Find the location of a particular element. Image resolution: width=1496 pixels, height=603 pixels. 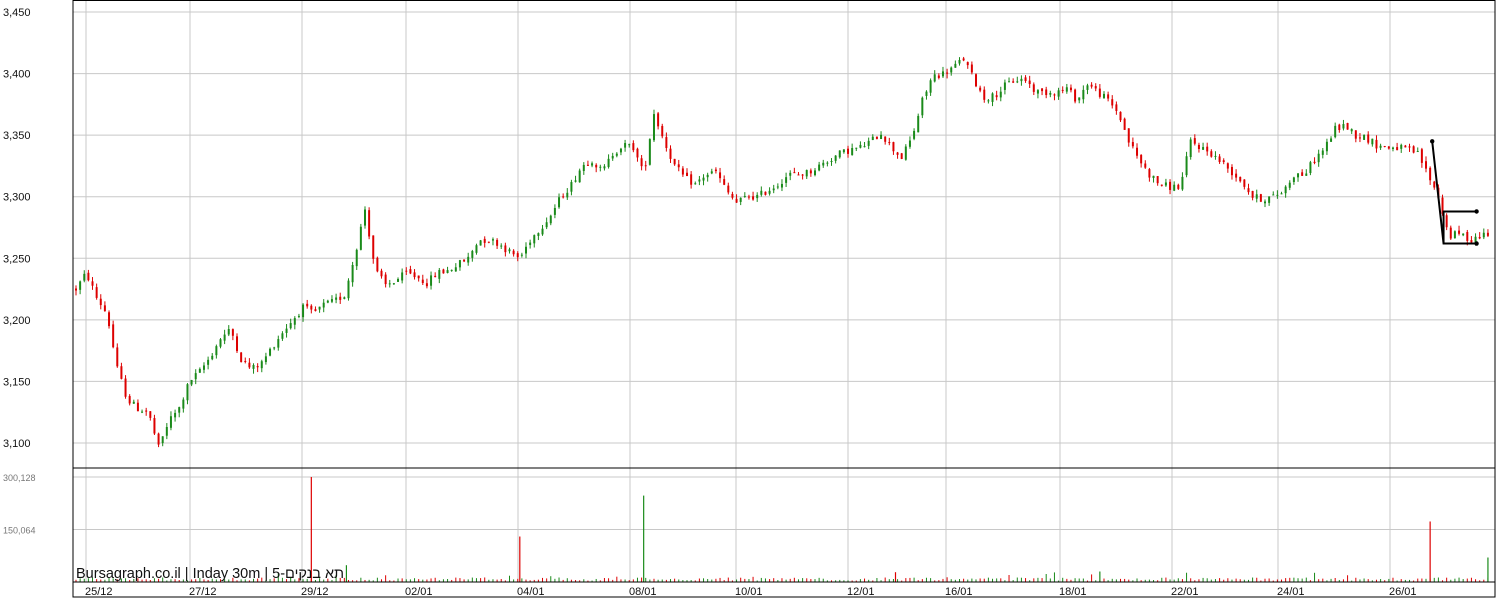

date-tick-label: 16/01 is located at coordinates (959, 592).